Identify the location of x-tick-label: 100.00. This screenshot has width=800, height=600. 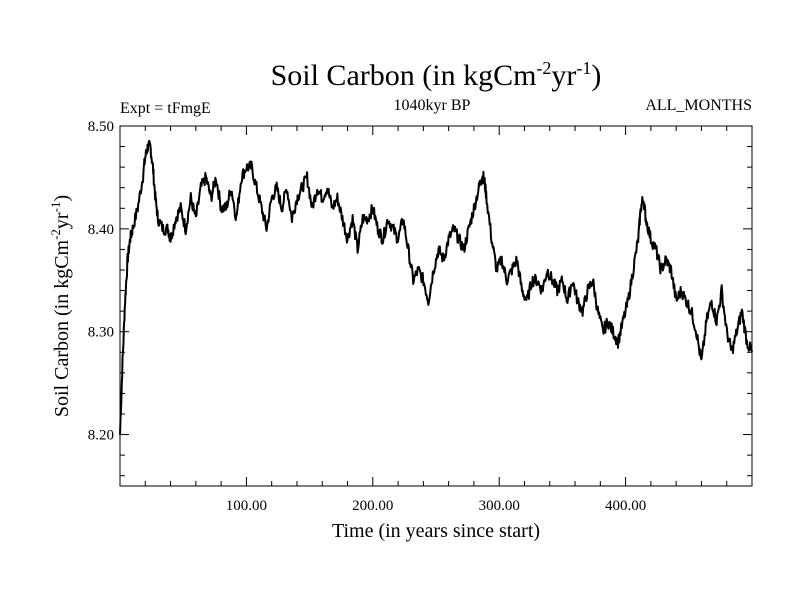
(246, 506).